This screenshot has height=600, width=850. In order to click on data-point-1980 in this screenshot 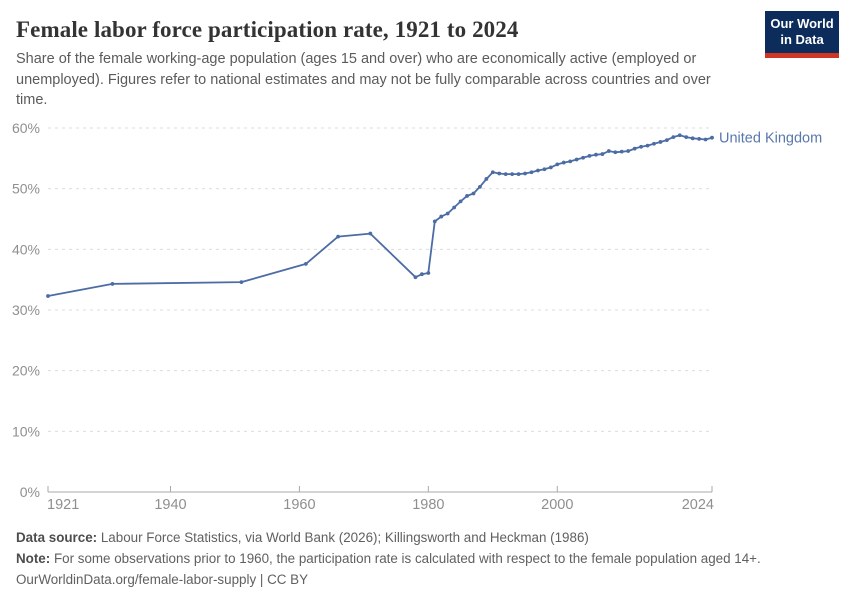, I will do `click(428, 273)`.